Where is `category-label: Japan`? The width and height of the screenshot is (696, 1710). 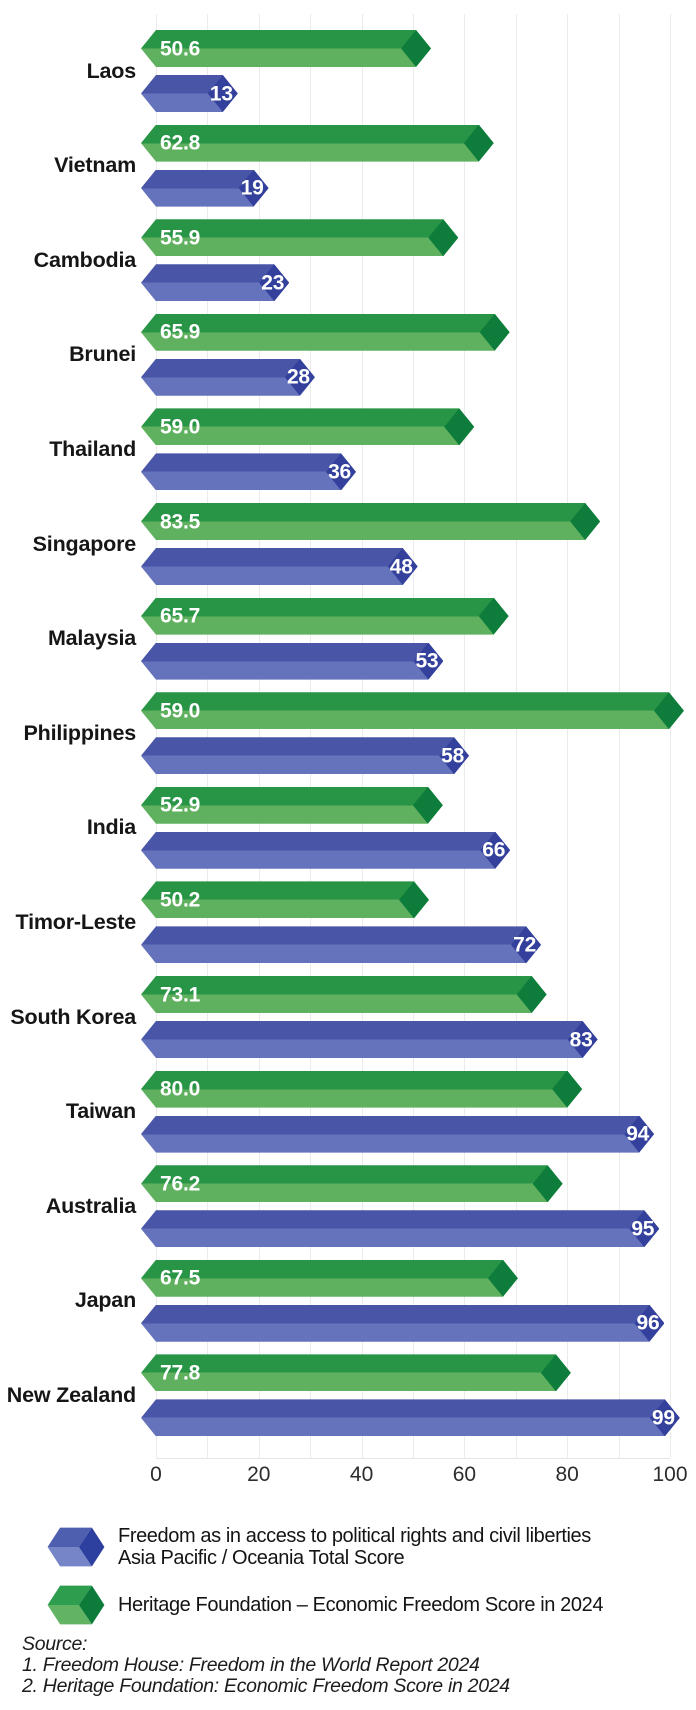 category-label: Japan is located at coordinates (105, 1300).